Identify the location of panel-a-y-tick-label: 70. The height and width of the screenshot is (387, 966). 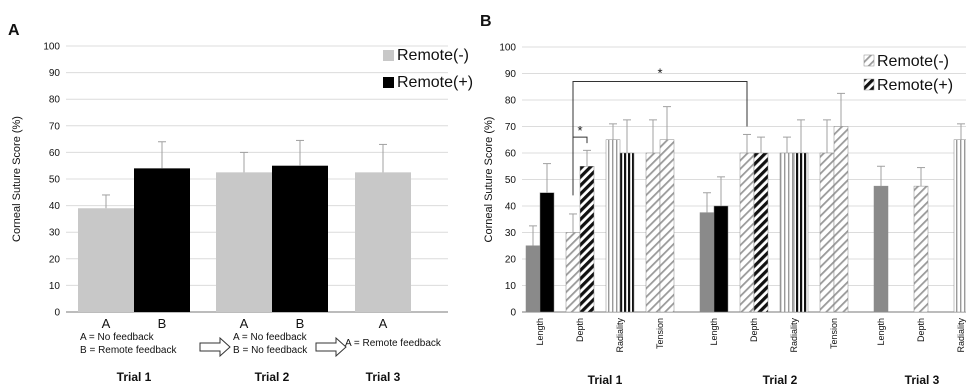
(55, 126).